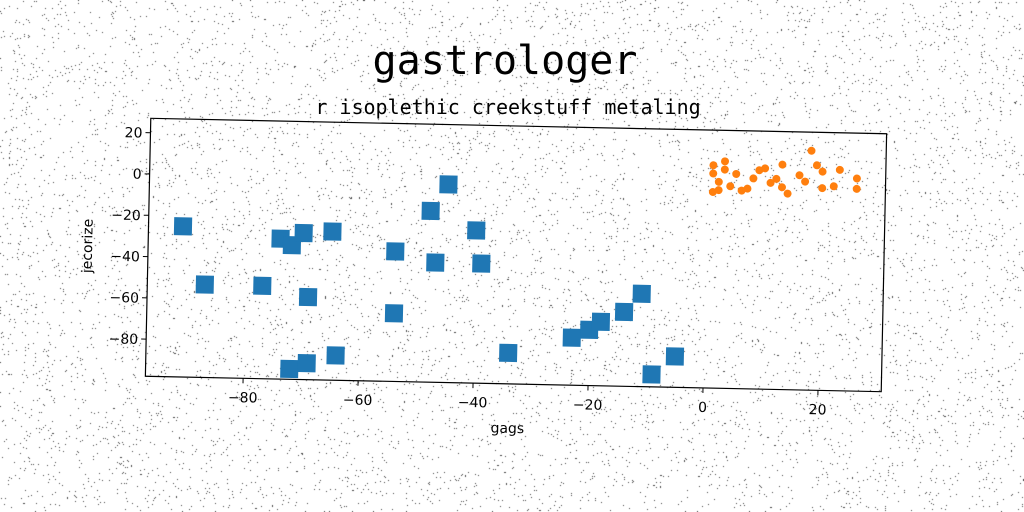 This screenshot has width=1024, height=512. Describe the element at coordinates (137, 175) in the screenshot. I see `y-tick-label: 0` at that location.